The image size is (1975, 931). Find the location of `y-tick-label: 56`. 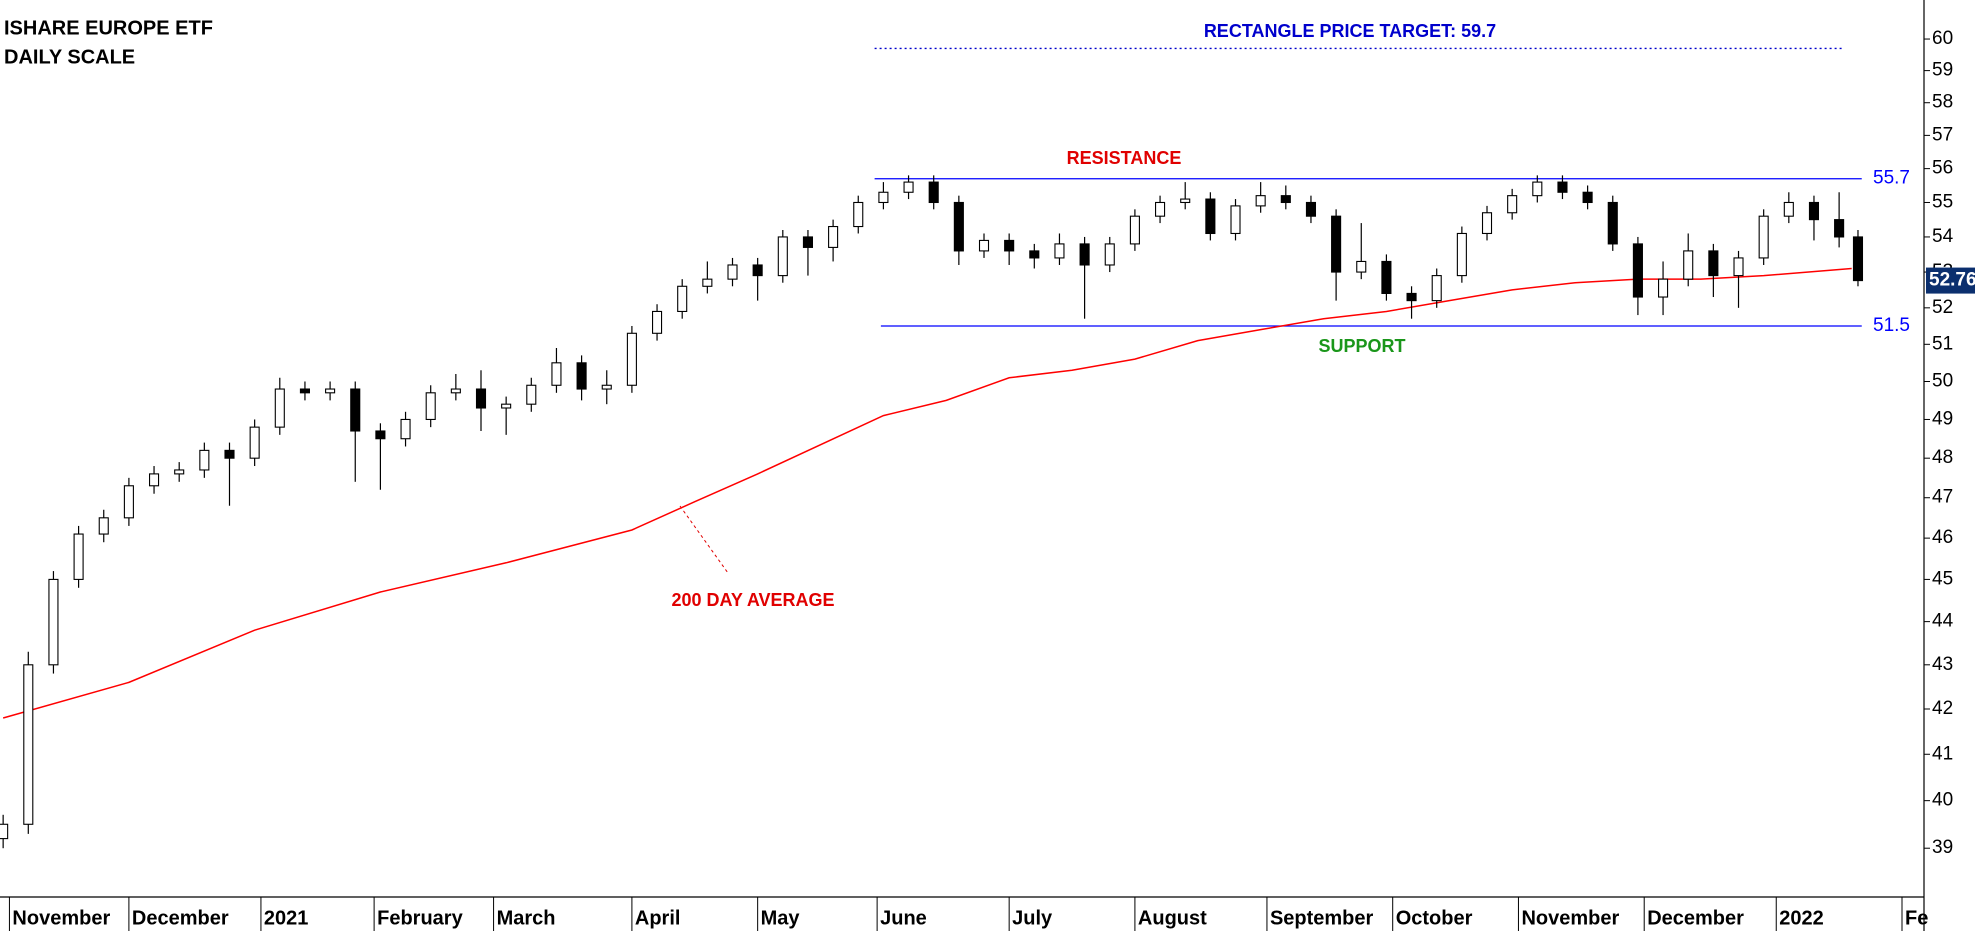

y-tick-label: 56 is located at coordinates (1942, 168).